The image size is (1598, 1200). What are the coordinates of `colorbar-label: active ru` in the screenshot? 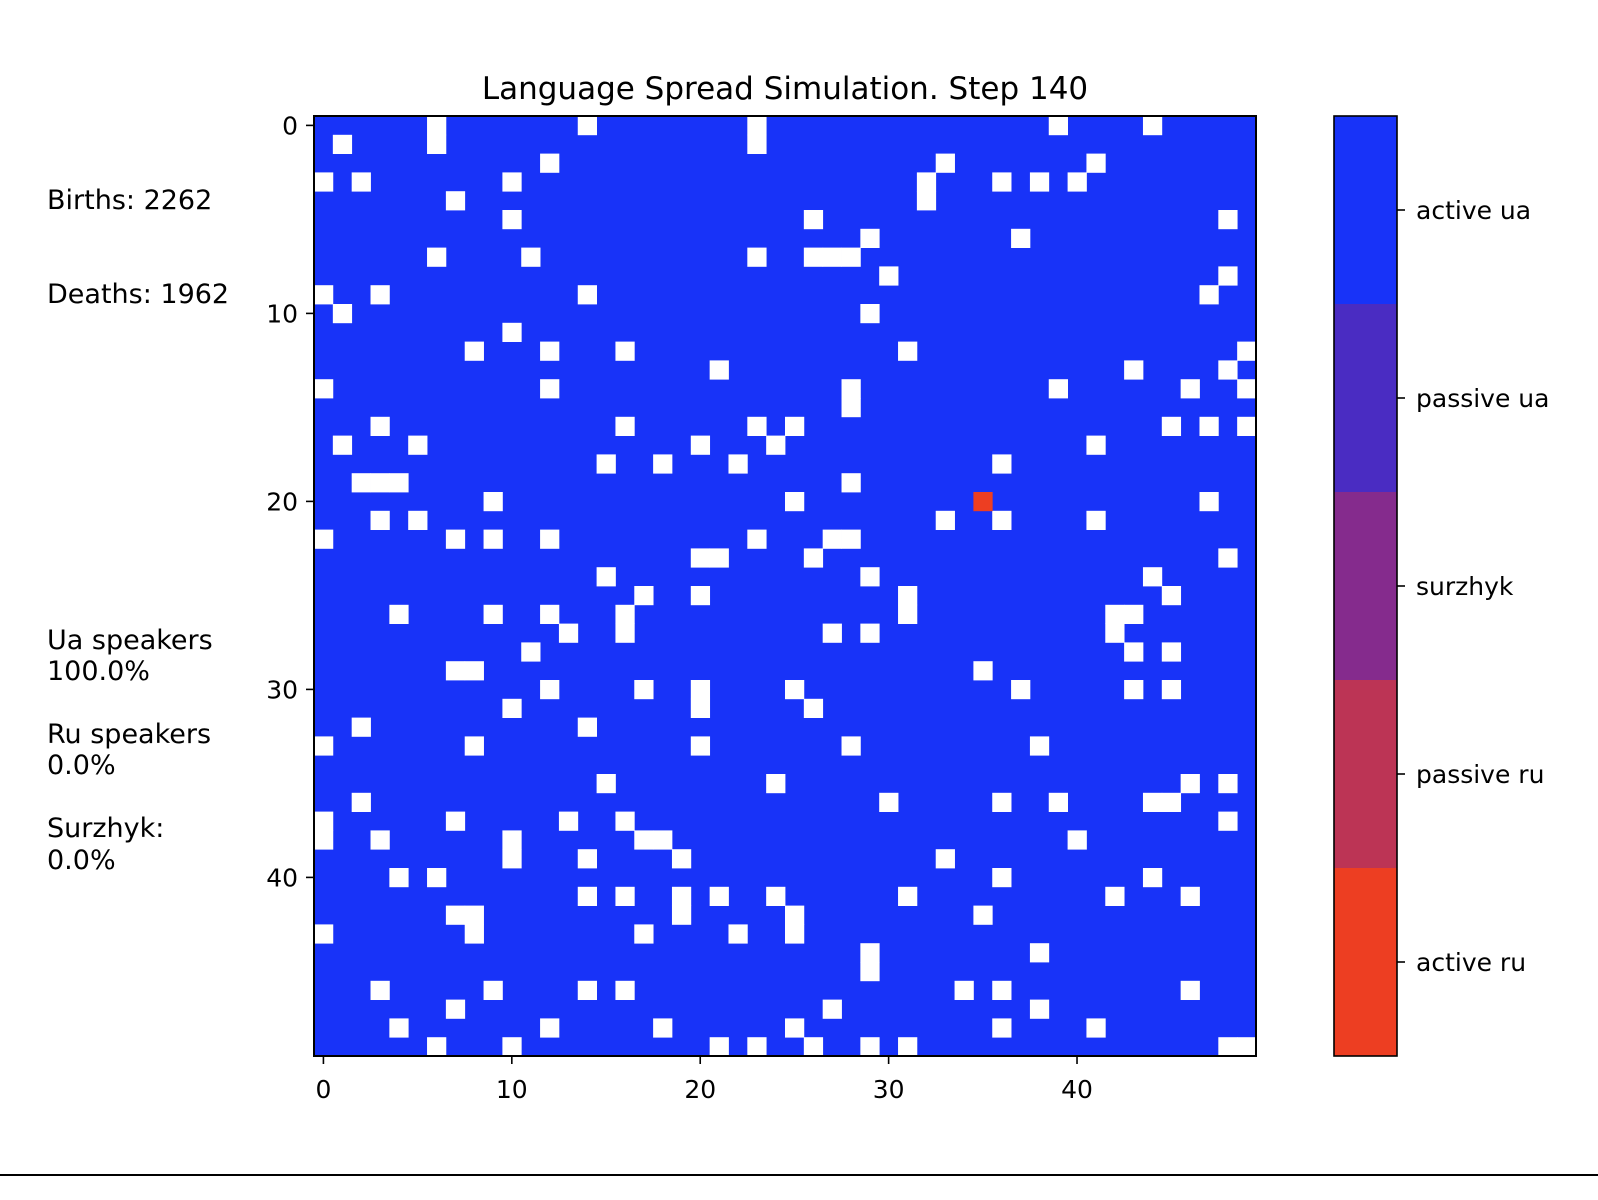 It's located at (1471, 962).